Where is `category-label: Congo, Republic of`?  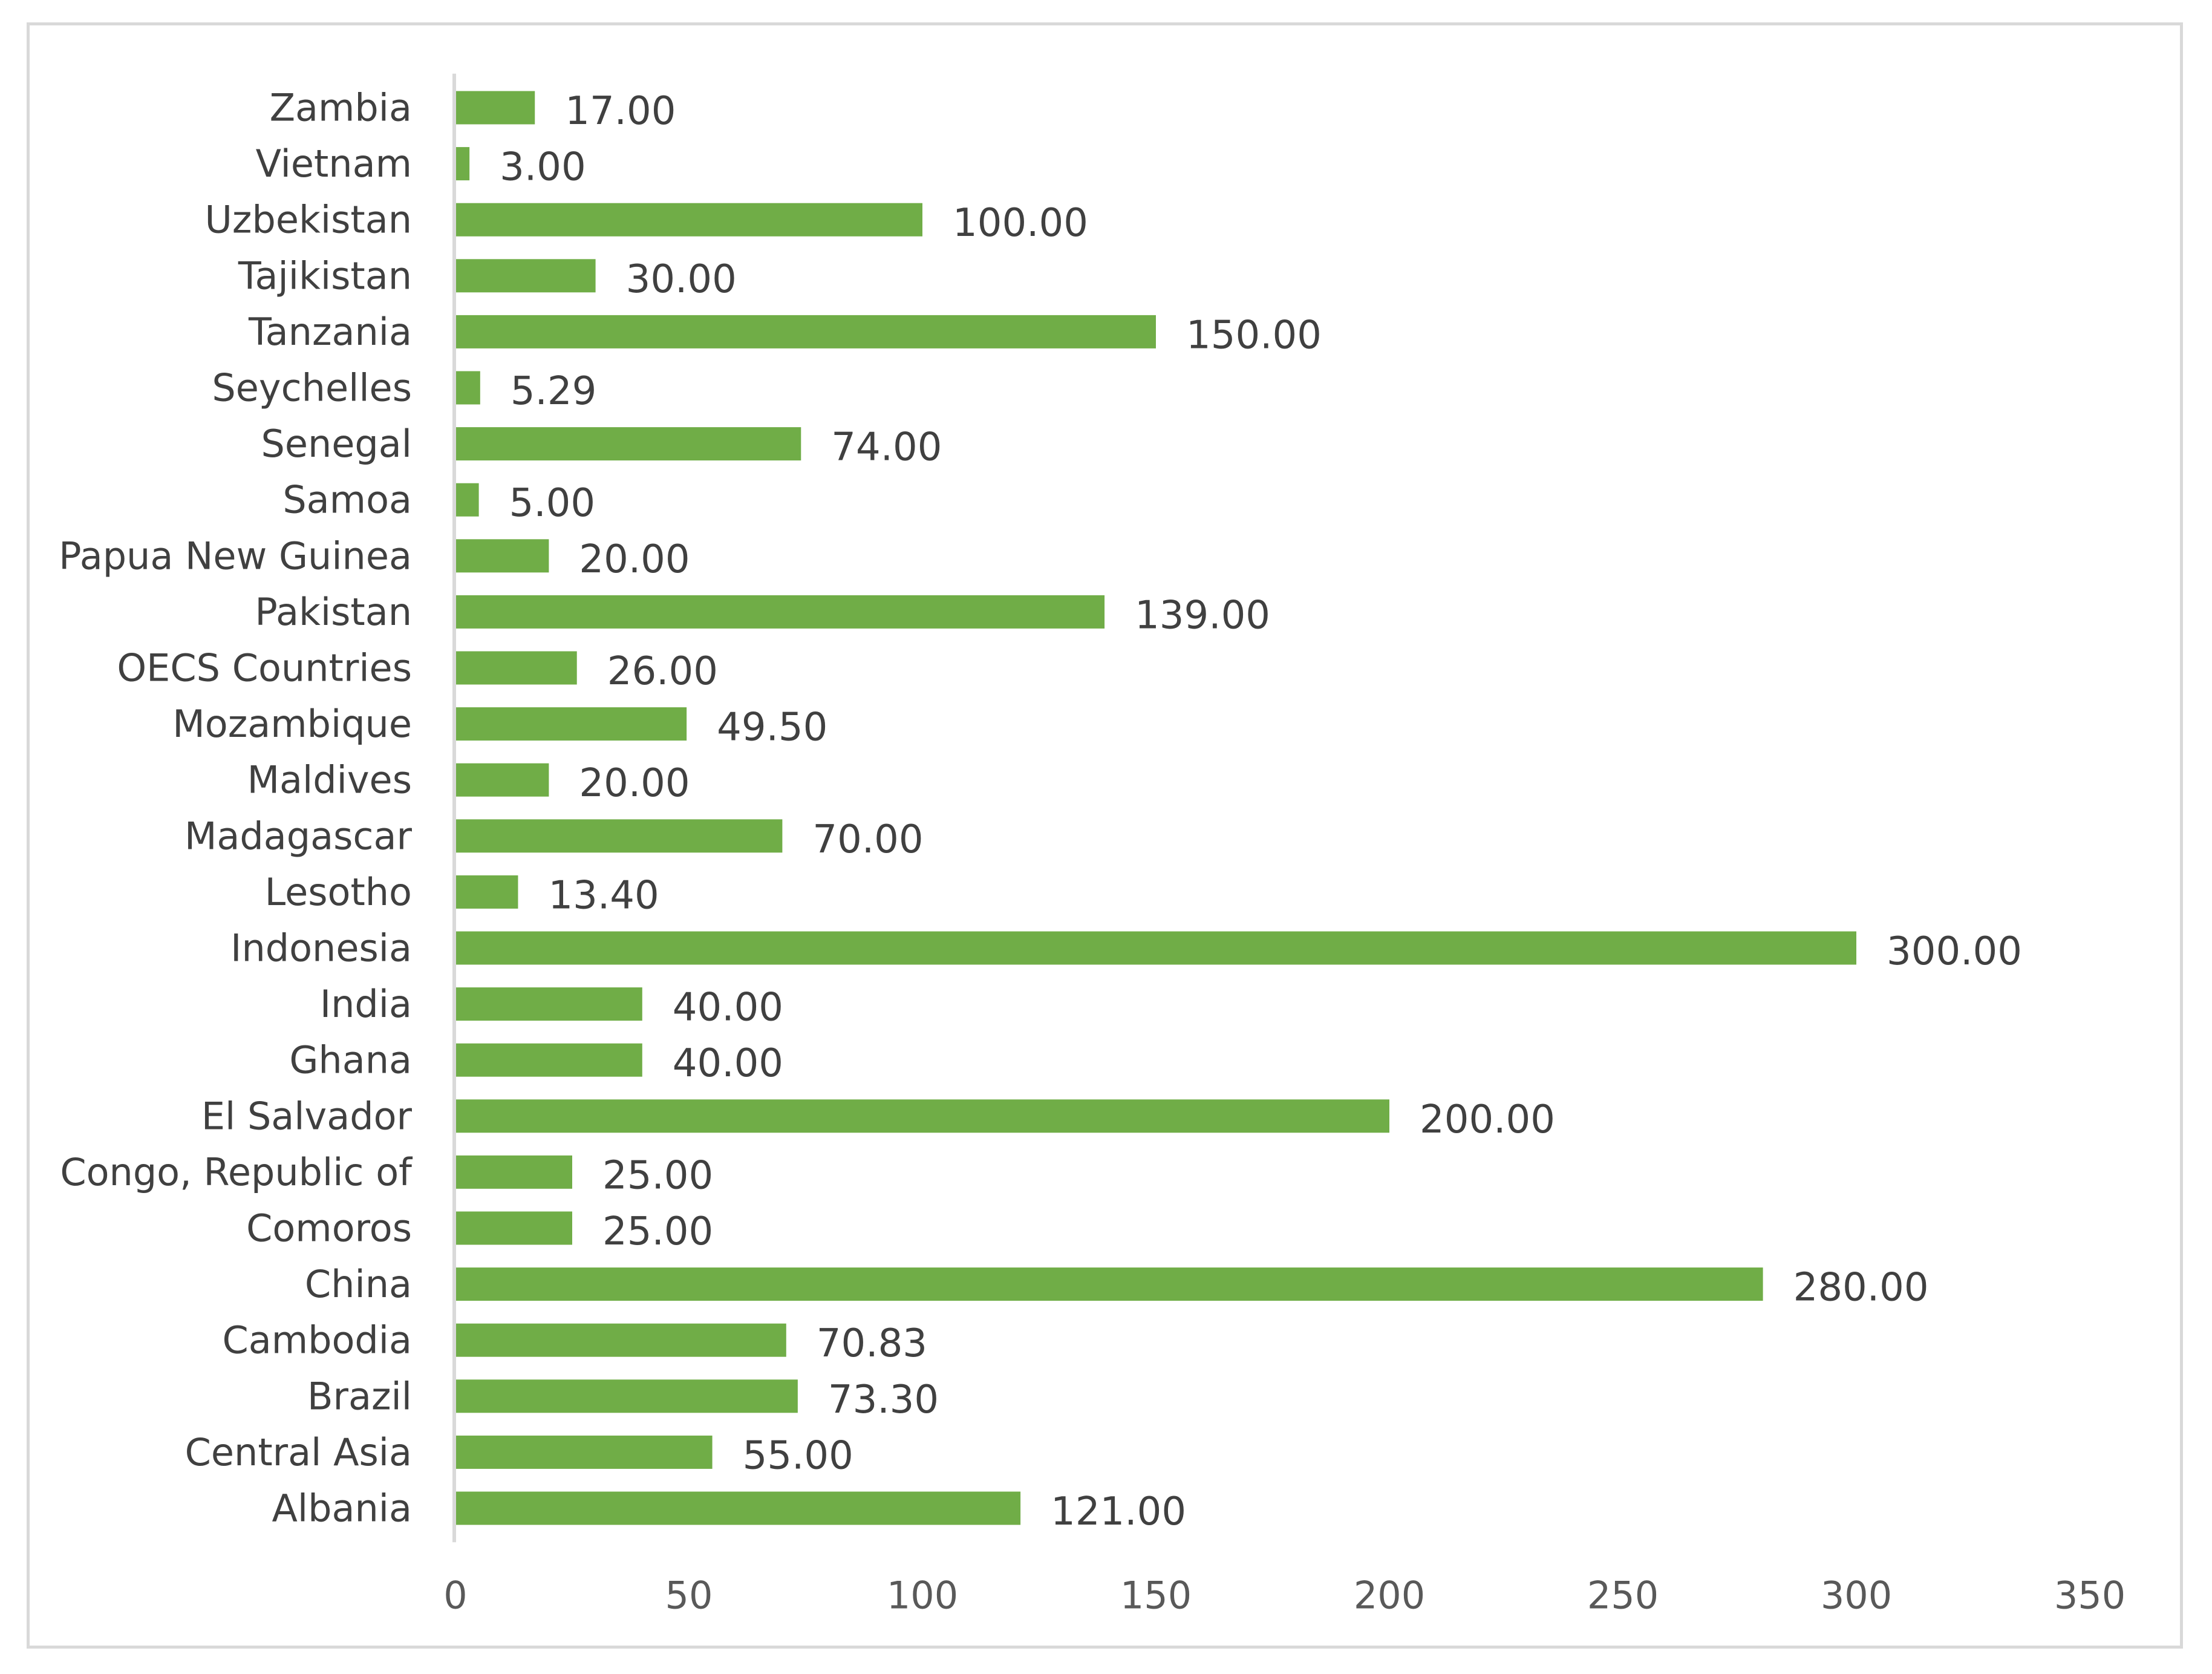
category-label: Congo, Republic of is located at coordinates (236, 1172).